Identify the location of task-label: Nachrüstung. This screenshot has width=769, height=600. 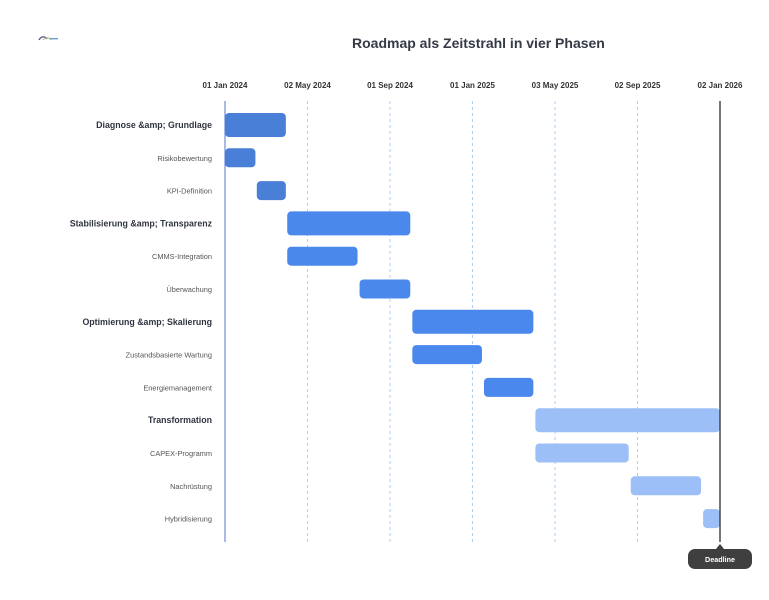
(191, 486).